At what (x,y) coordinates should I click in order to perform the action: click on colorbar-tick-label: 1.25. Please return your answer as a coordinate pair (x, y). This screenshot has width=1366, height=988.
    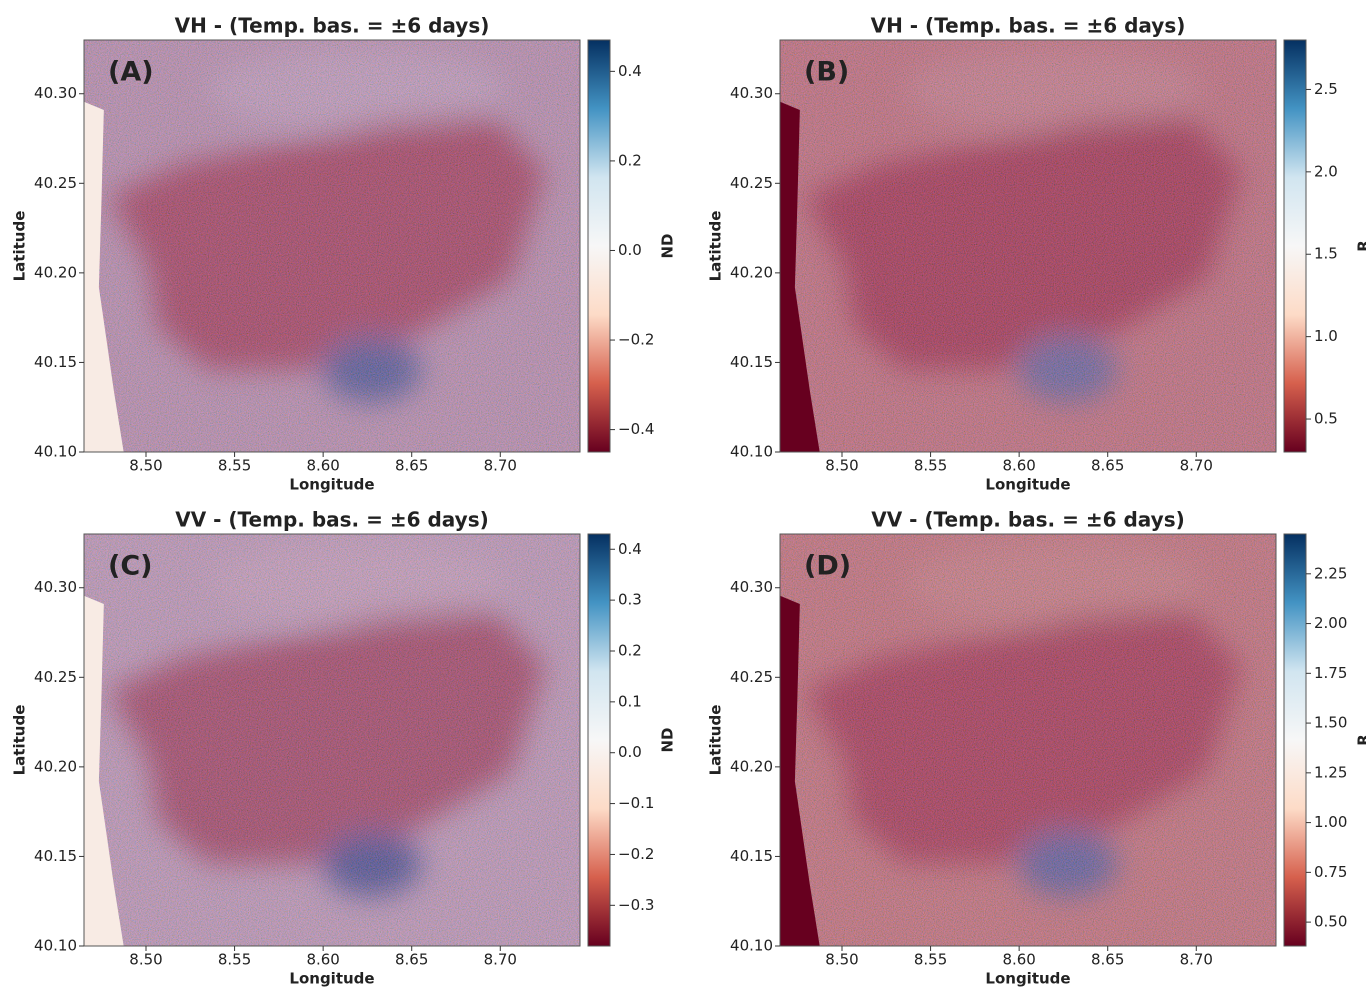
    Looking at the image, I should click on (1330, 772).